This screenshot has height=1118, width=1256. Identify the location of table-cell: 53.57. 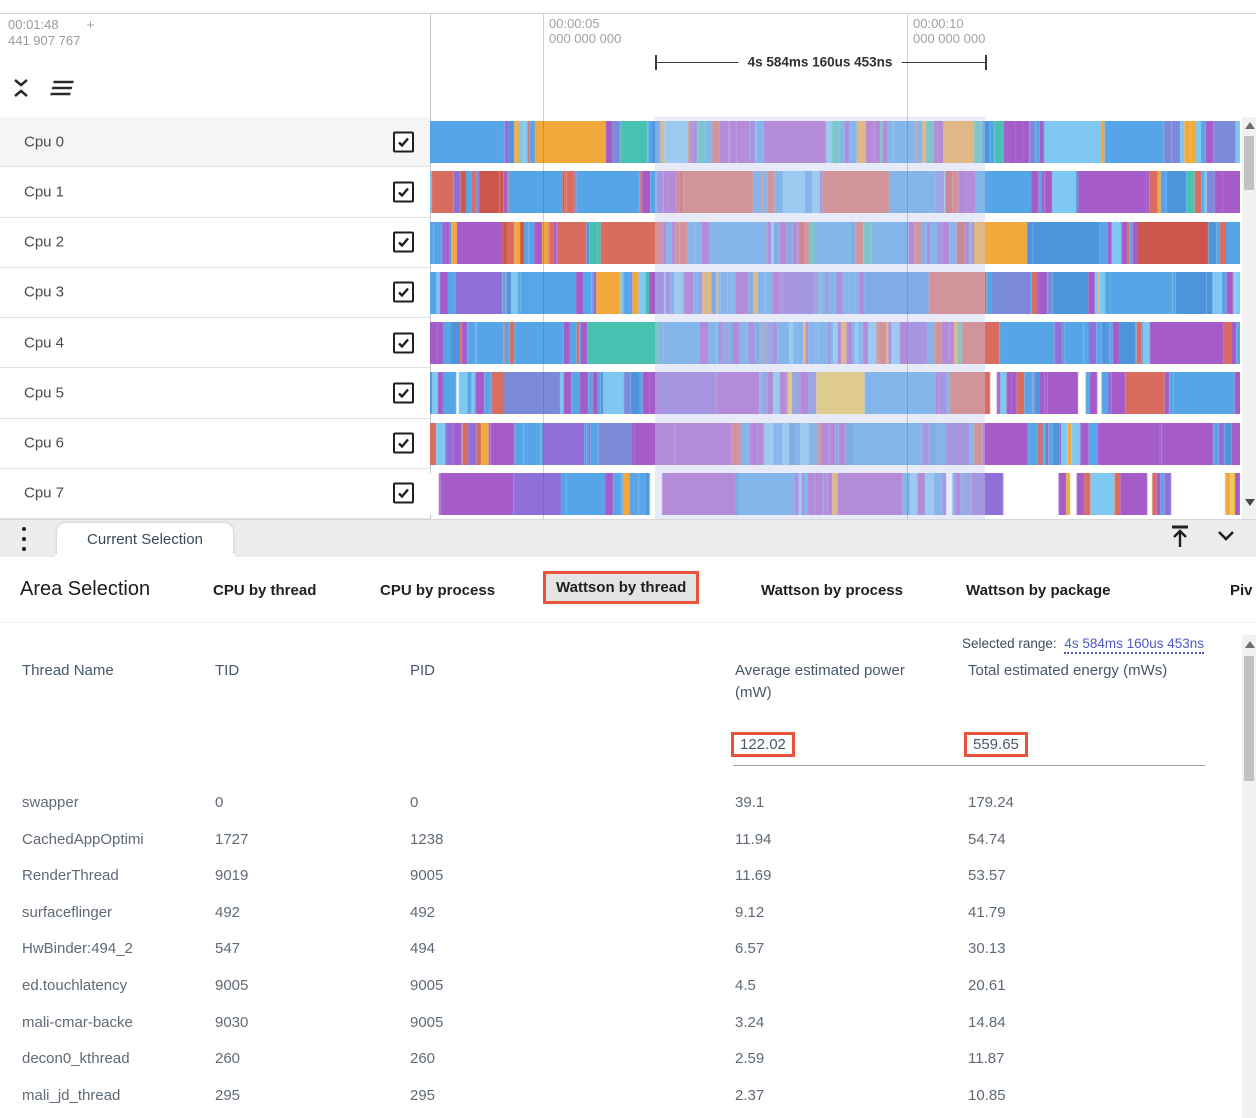
(987, 876).